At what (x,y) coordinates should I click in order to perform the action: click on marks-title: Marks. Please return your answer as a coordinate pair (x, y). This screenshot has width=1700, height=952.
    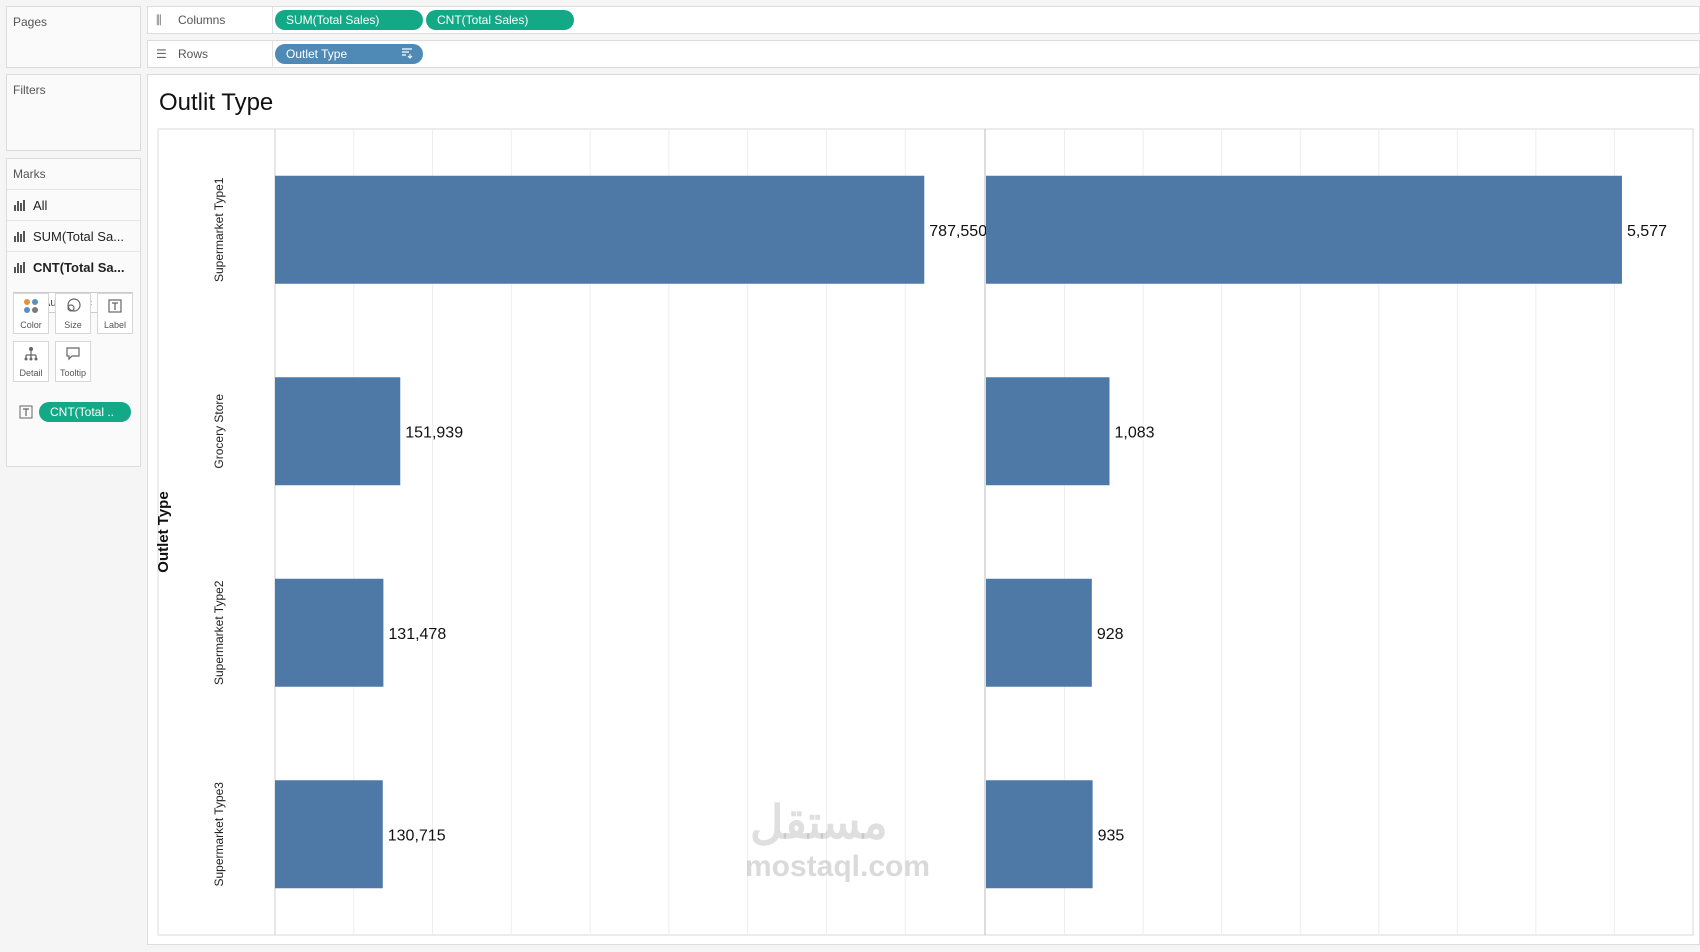
    Looking at the image, I should click on (29, 174).